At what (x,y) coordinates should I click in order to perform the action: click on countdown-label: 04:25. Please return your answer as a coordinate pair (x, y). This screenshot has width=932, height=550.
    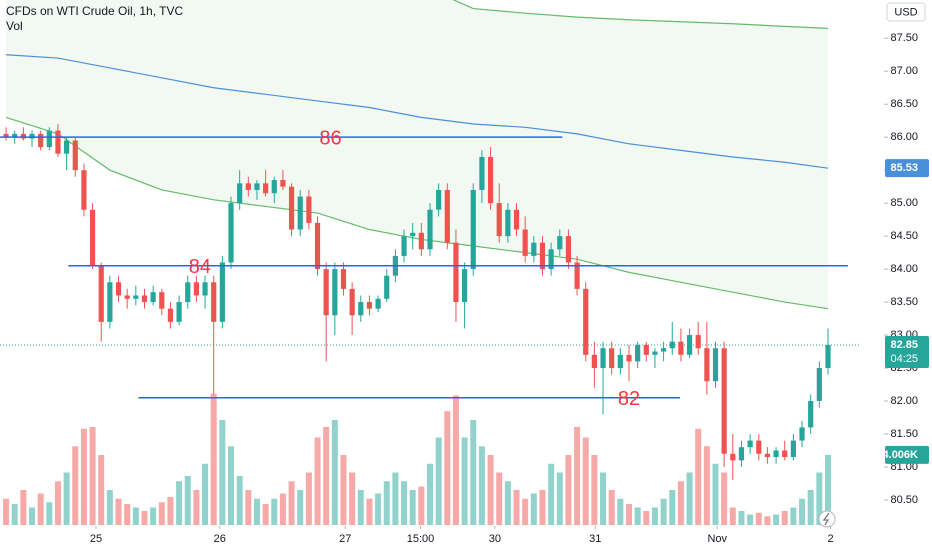
    Looking at the image, I should click on (904, 359).